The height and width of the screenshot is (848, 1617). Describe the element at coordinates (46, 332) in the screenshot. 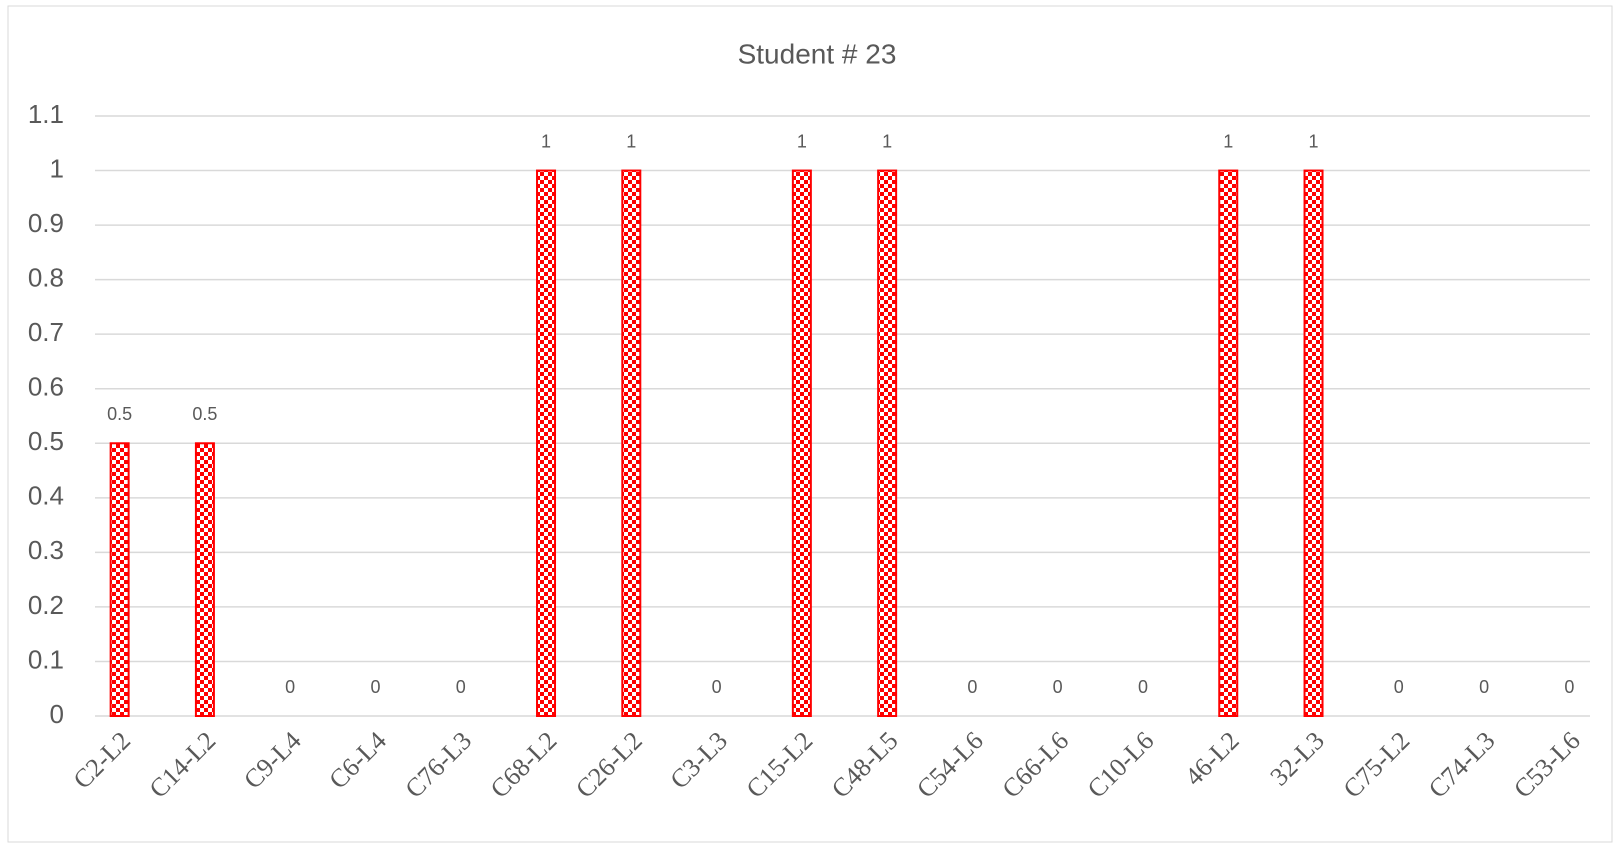

I see `y-tick-label: 0.7` at that location.